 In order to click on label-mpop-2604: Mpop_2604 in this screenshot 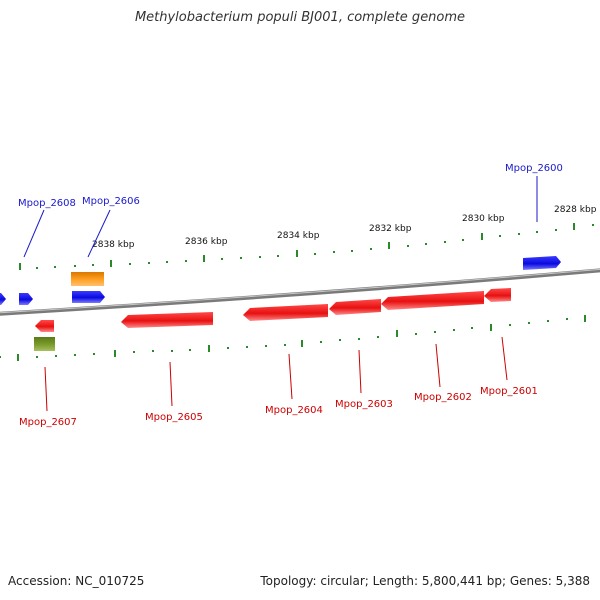, I will do `click(294, 410)`.